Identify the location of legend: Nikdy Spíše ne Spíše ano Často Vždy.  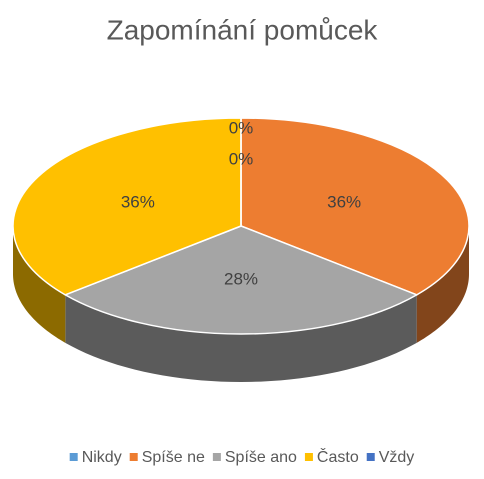
(242, 456).